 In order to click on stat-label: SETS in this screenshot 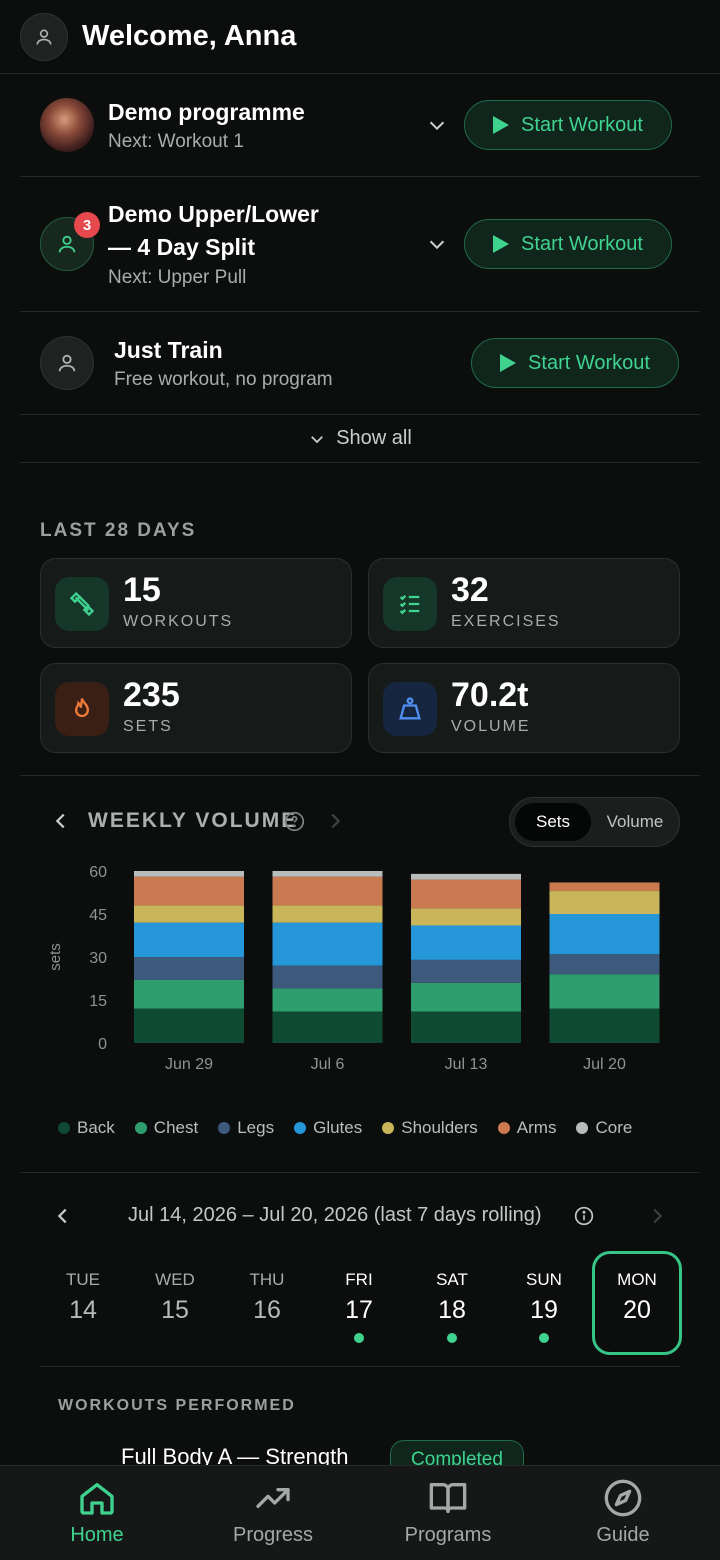, I will do `click(148, 726)`.